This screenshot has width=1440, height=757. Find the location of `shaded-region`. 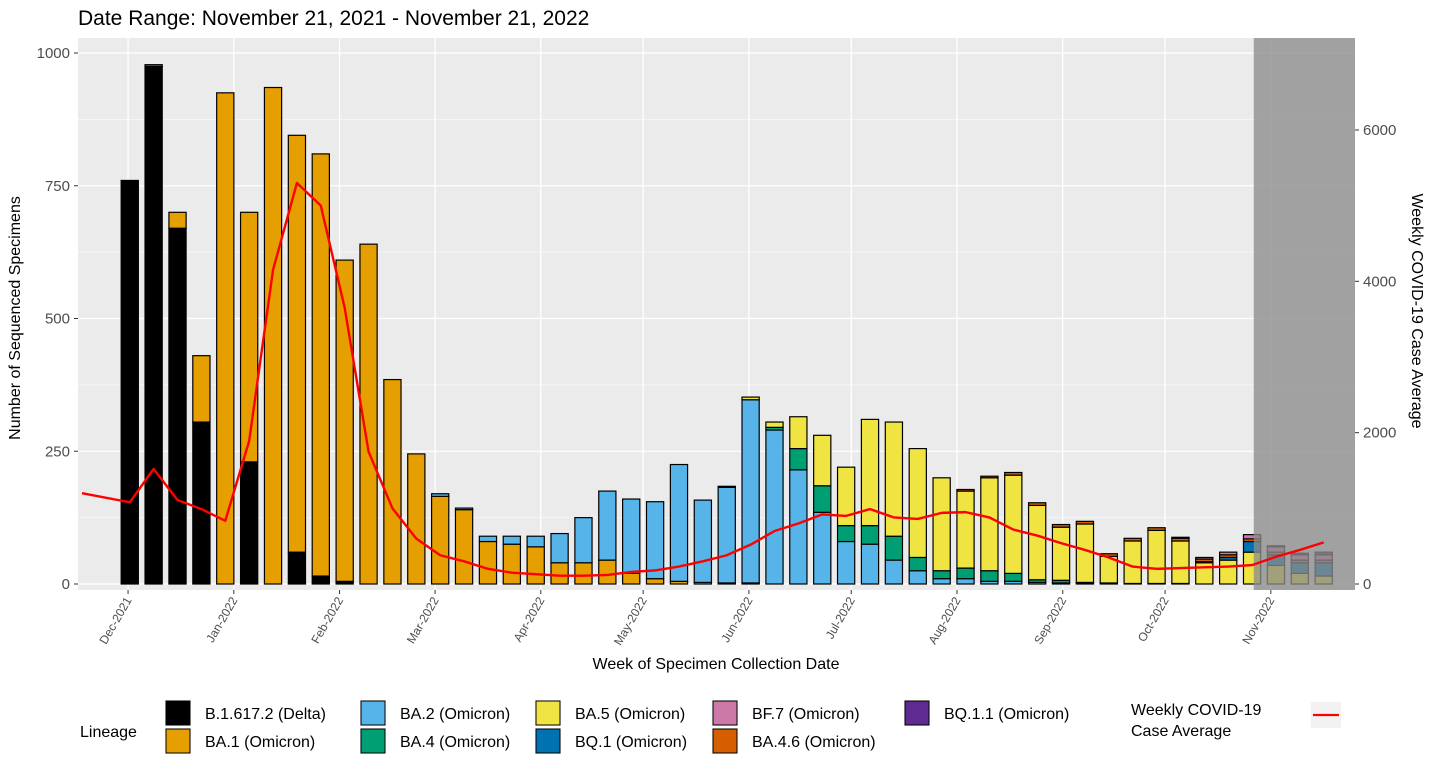

shaded-region is located at coordinates (1304, 314).